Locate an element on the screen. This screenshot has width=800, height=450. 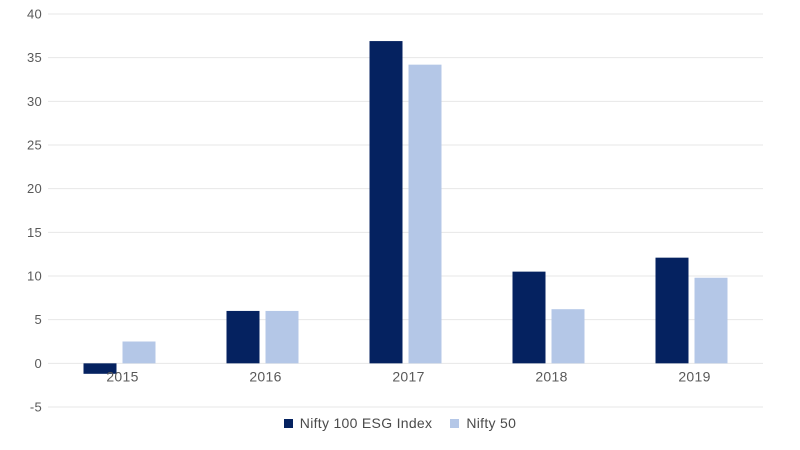
y-axis-tick-label: 15 is located at coordinates (34, 232).